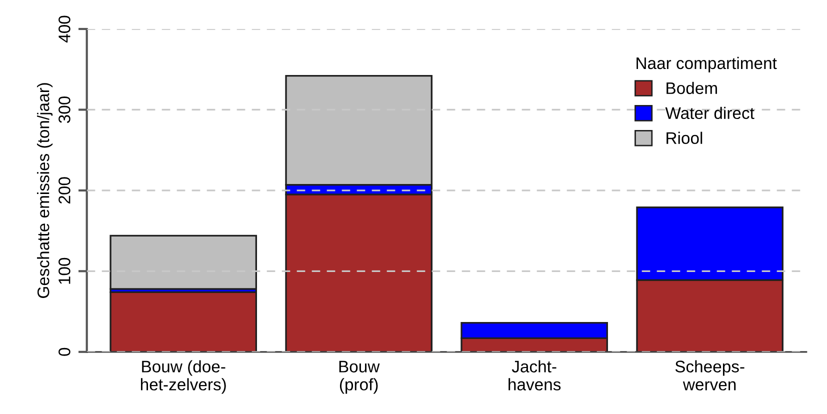 The height and width of the screenshot is (414, 827). What do you see at coordinates (64, 271) in the screenshot?
I see `y-tick-label: 100` at bounding box center [64, 271].